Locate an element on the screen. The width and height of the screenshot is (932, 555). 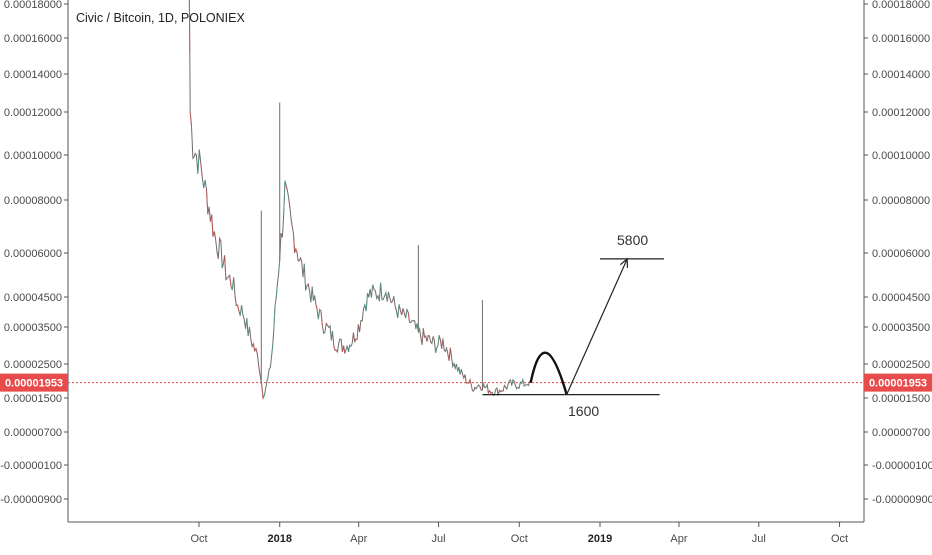
y-tick-label-right: 0.00006000 is located at coordinates (901, 254).